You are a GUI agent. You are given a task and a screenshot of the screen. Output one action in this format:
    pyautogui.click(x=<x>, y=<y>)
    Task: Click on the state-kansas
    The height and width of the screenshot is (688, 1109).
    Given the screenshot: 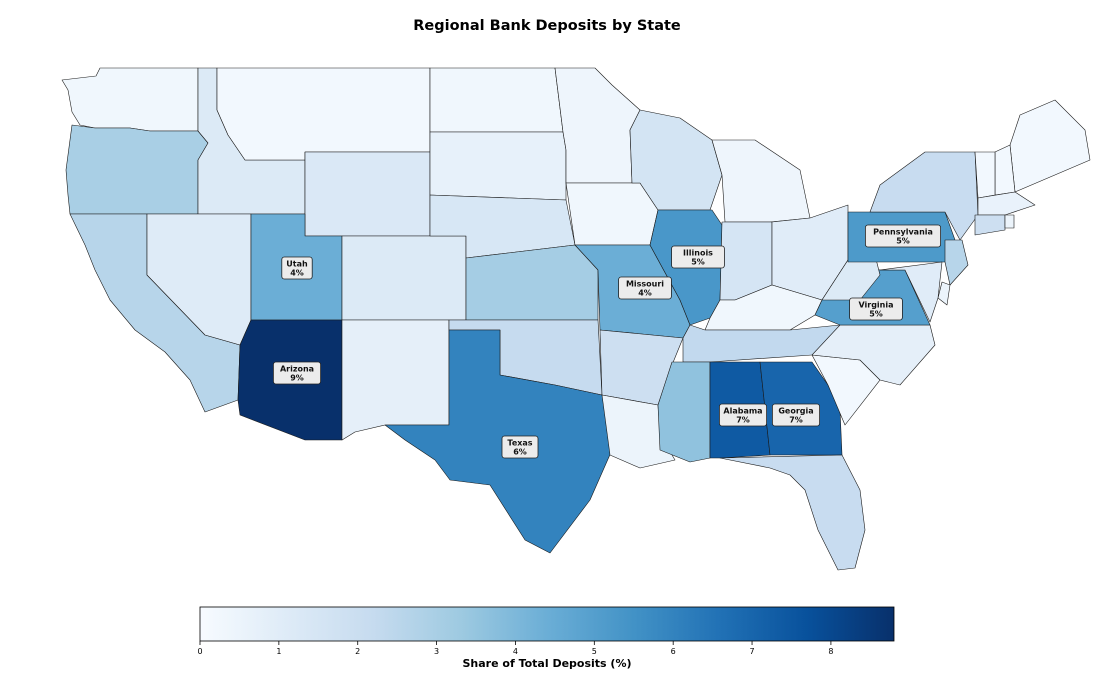 What is the action you would take?
    pyautogui.click(x=532, y=282)
    